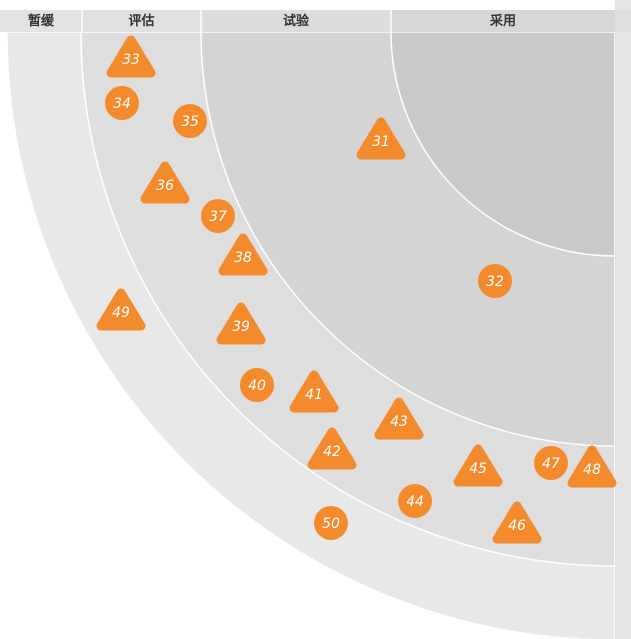  I want to click on blip-number: 41, so click(314, 395).